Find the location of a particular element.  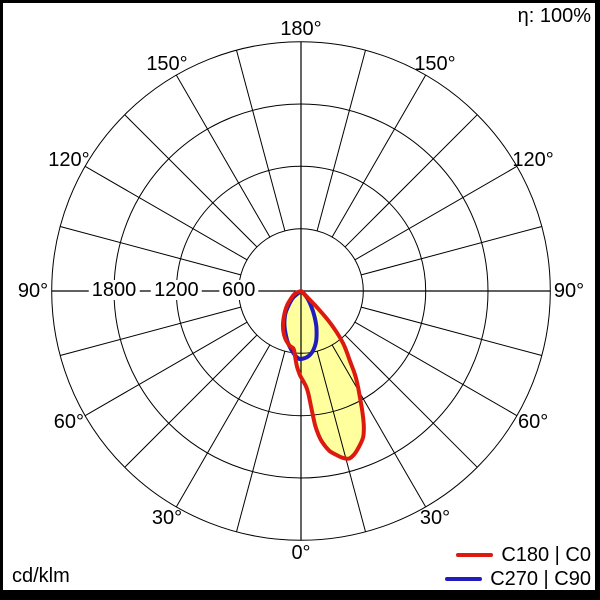

frame-border-left is located at coordinates (1, 300).